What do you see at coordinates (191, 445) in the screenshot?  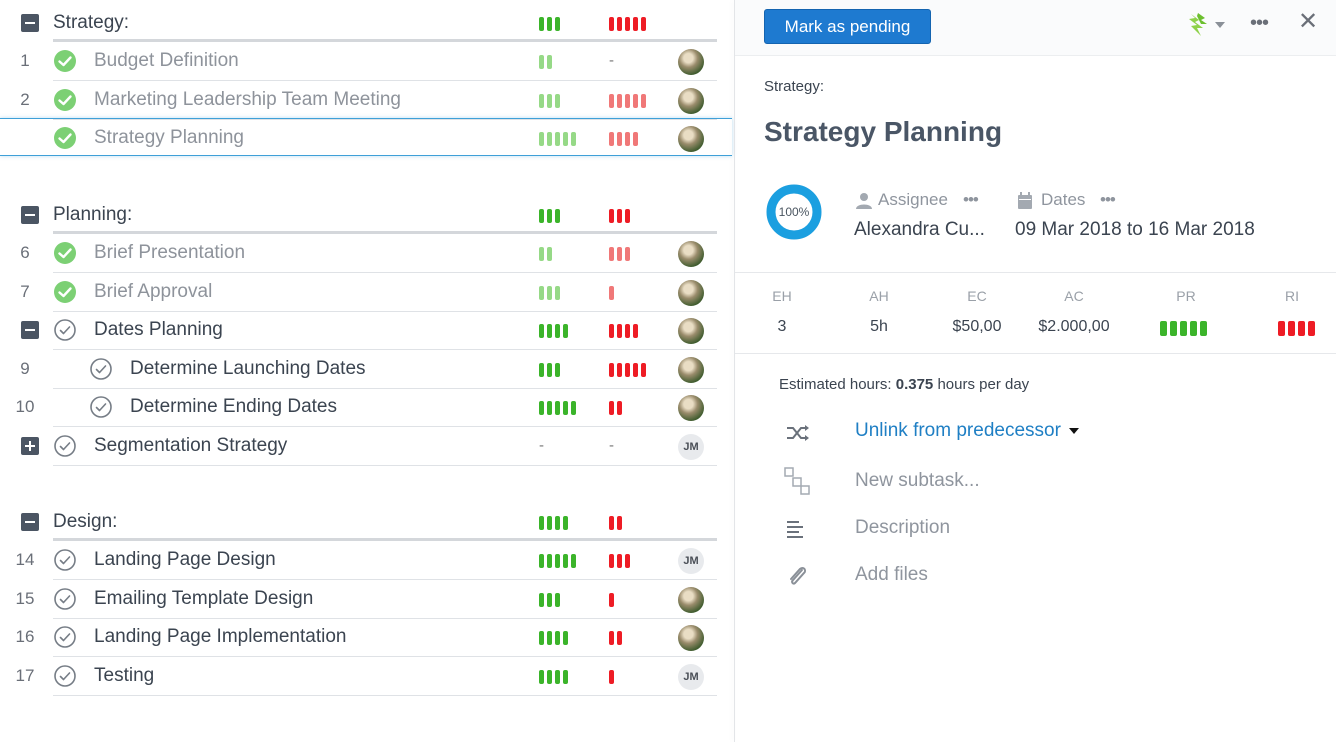 I see `task-label: Segmentation Strategy` at bounding box center [191, 445].